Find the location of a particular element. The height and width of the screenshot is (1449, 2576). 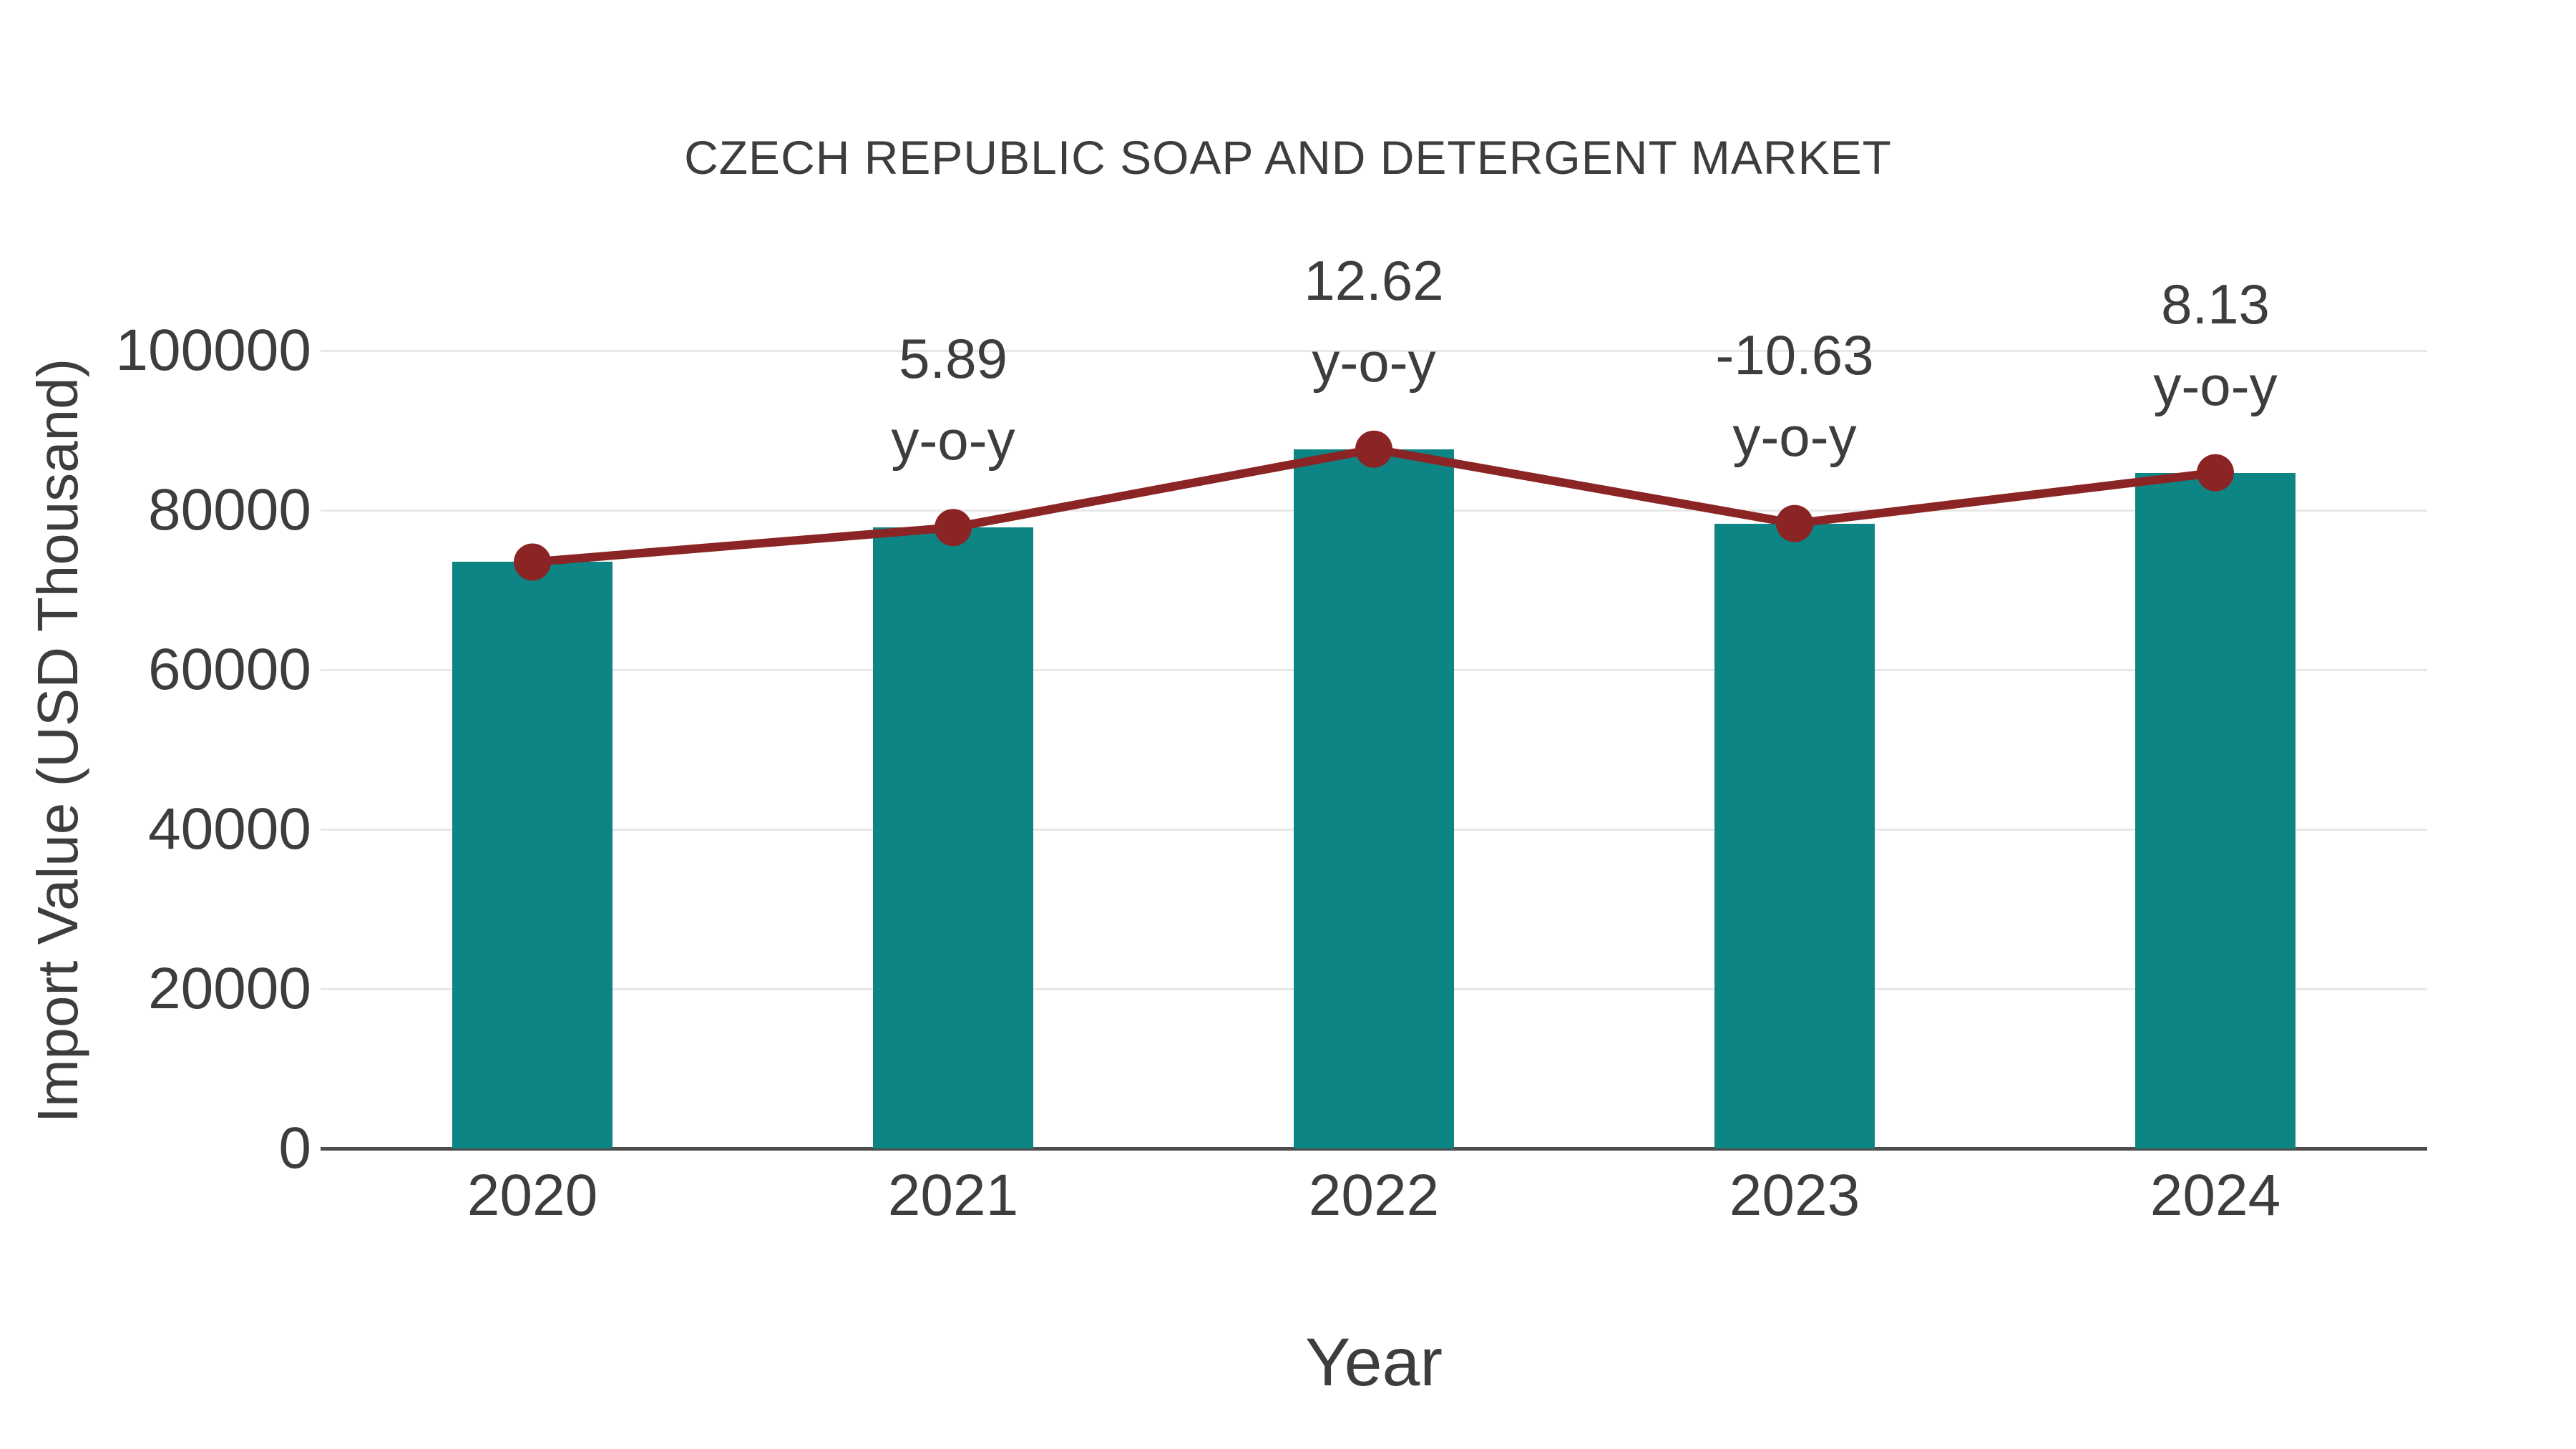

x-tick-label-2021: 2021 is located at coordinates (953, 1195).